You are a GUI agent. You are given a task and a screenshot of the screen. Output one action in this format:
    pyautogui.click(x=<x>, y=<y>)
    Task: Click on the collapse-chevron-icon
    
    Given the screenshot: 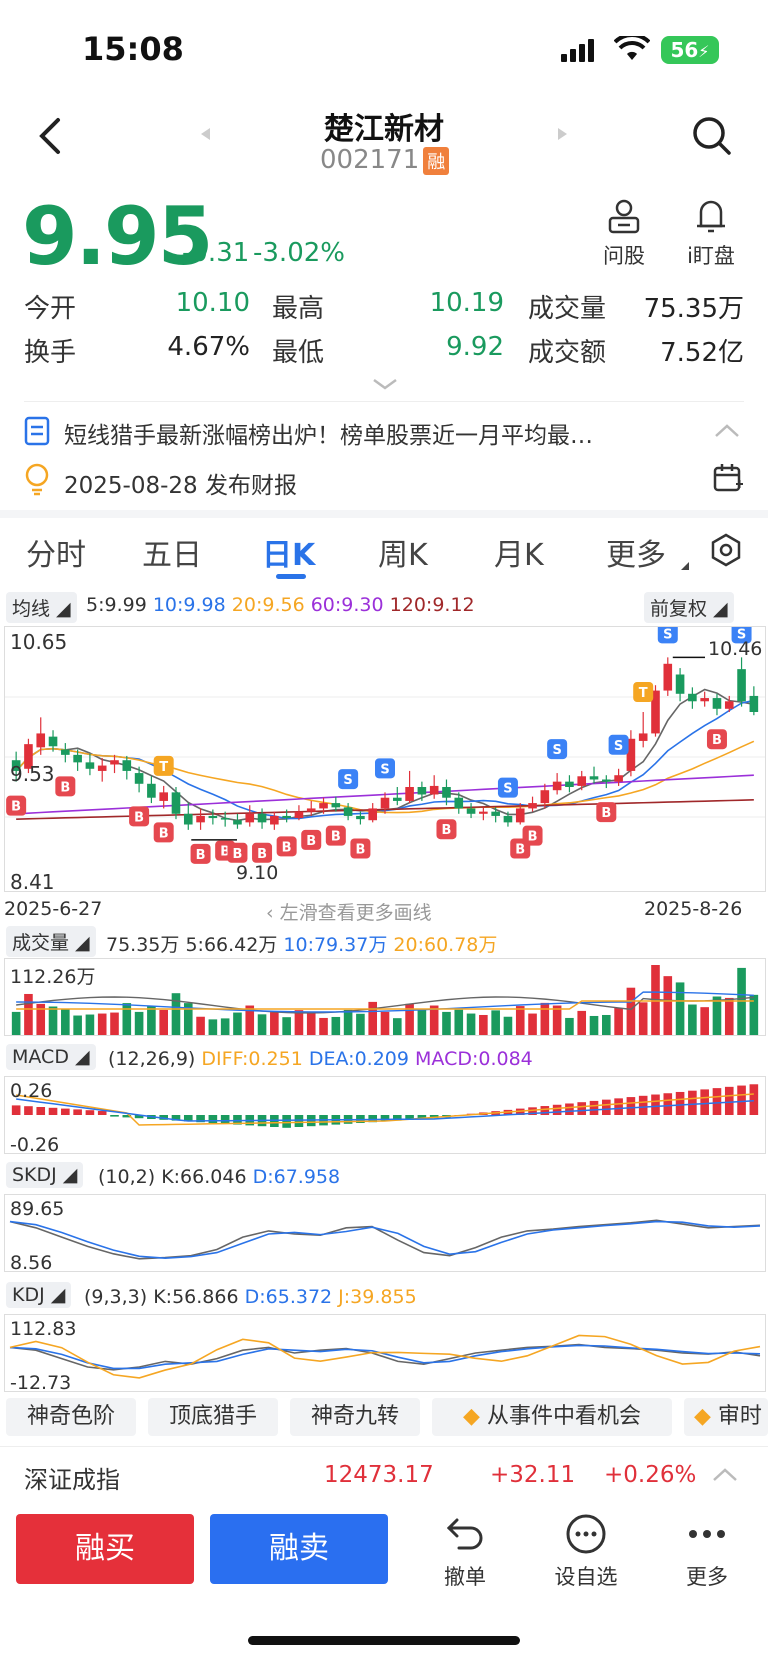 What is the action you would take?
    pyautogui.click(x=727, y=430)
    